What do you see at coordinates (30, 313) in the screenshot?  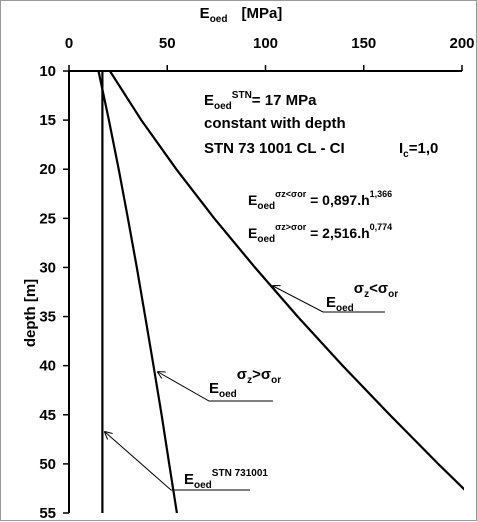 I see `y-axis-title: depth [m]` at bounding box center [30, 313].